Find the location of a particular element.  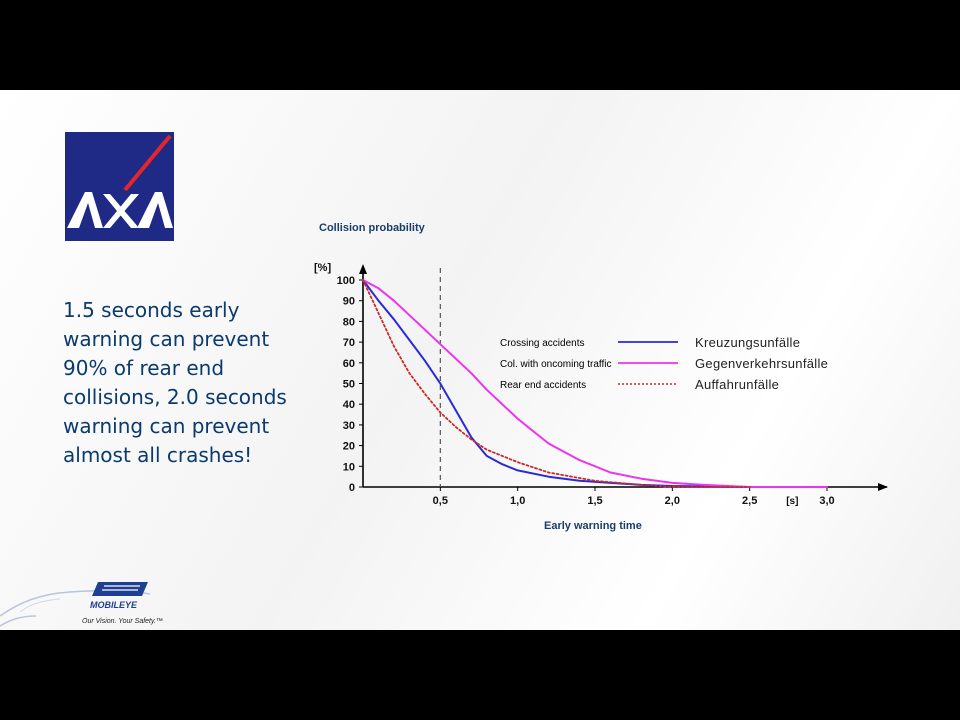

x-tick-label: 3,0 is located at coordinates (826, 501).